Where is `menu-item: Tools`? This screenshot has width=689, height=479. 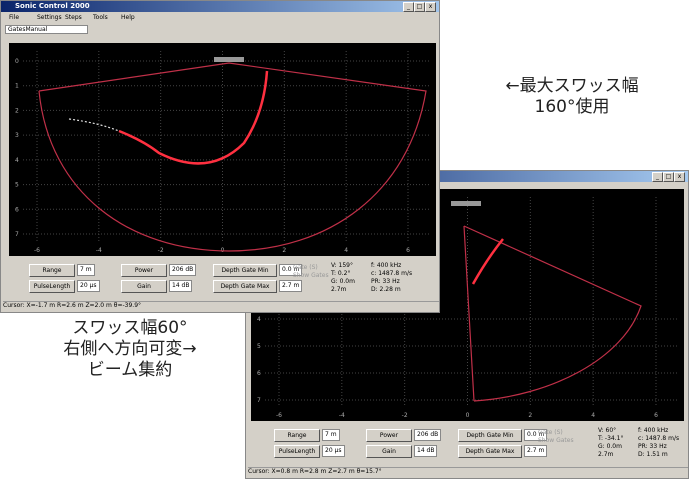
menu-item: Tools is located at coordinates (100, 17).